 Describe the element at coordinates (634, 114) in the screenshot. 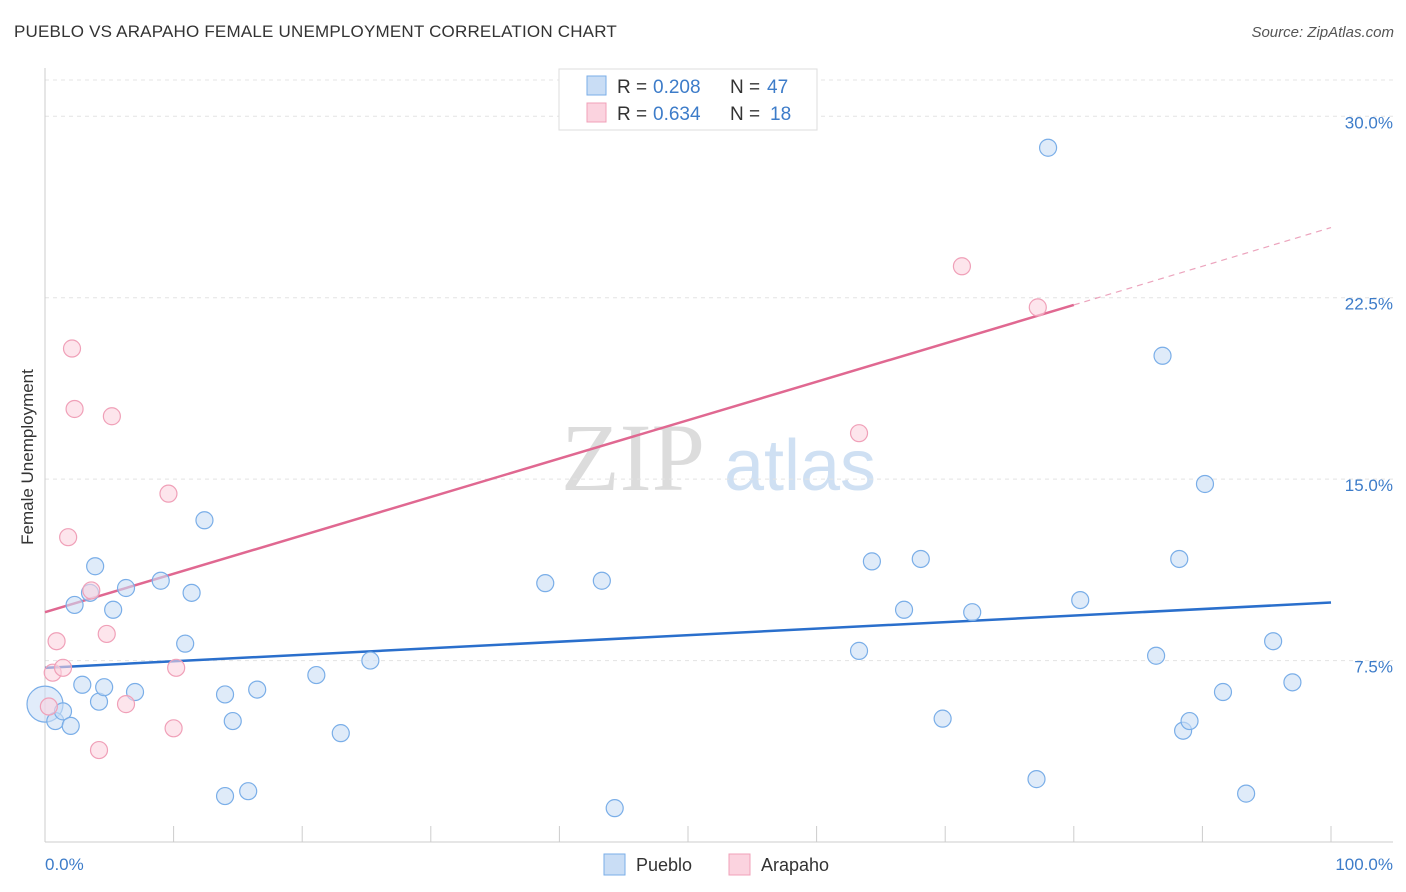

I see `legend-r-label-arapaho: R =` at that location.